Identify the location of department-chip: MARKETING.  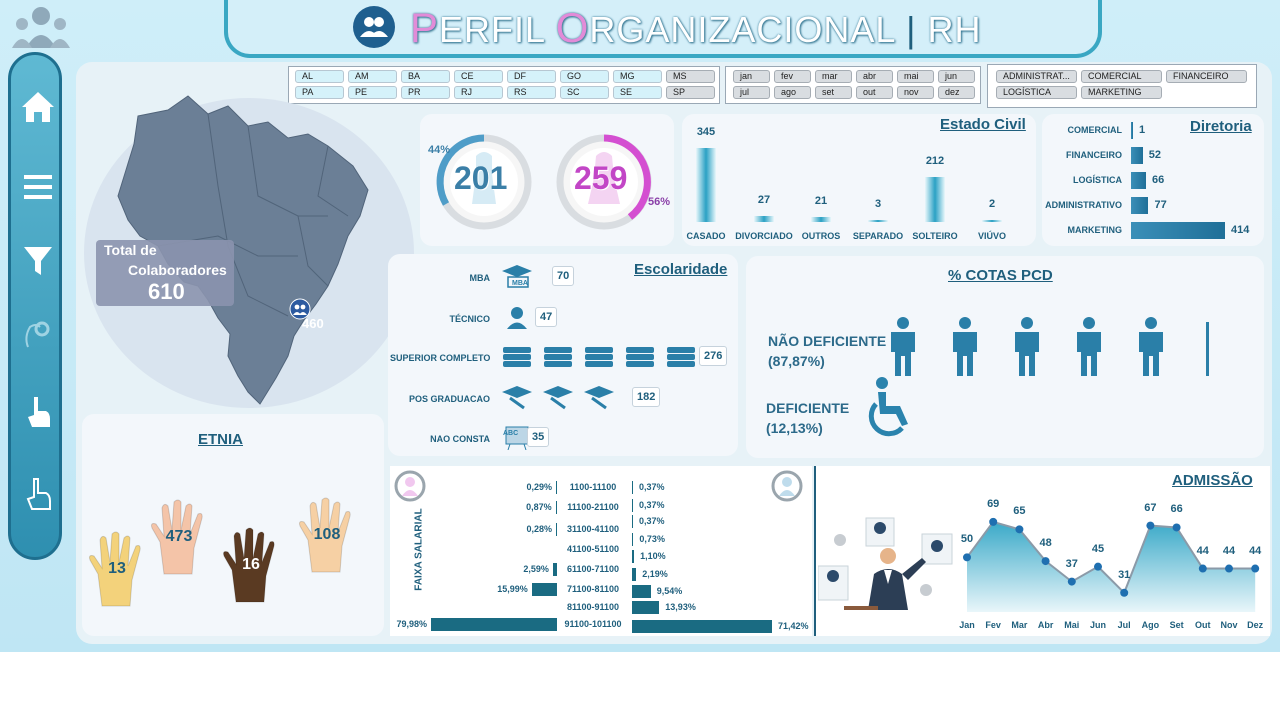
(1121, 92).